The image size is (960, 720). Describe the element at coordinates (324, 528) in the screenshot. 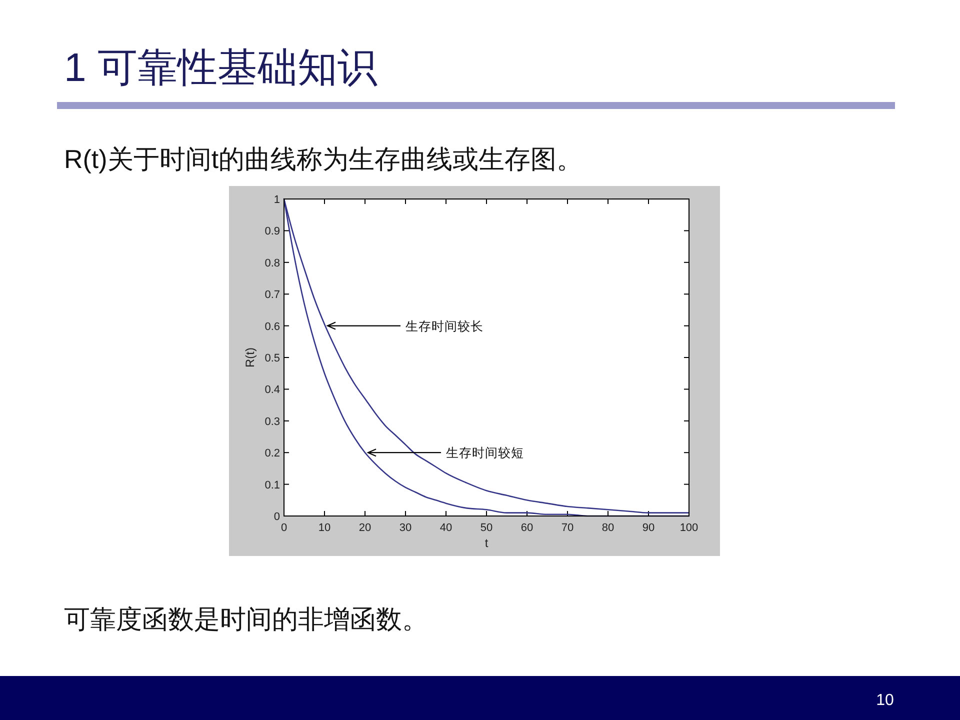

I see `x-tick-label: 10` at that location.